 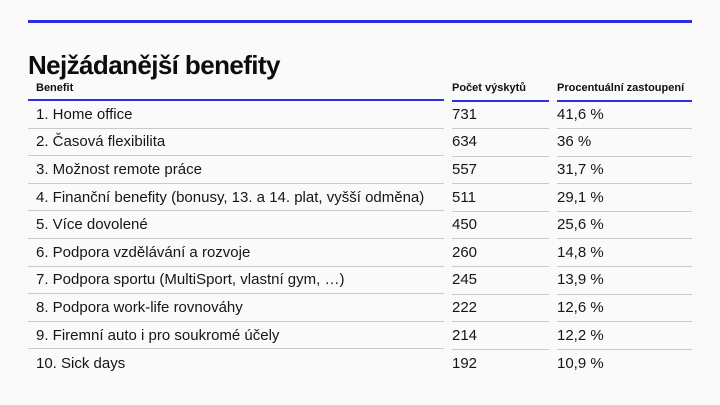 What do you see at coordinates (500, 280) in the screenshot?
I see `count-cell: 245` at bounding box center [500, 280].